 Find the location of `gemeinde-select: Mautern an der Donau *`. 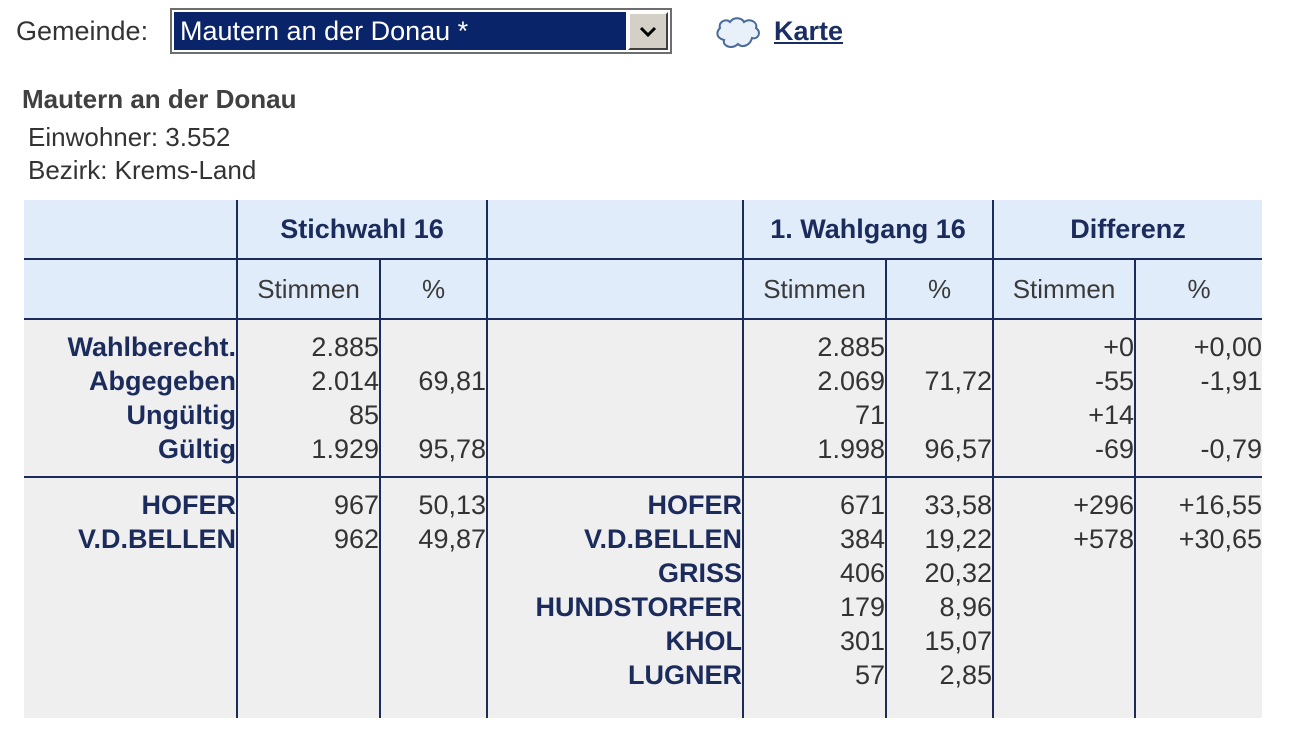

gemeinde-select: Mautern an der Donau * is located at coordinates (421, 31).